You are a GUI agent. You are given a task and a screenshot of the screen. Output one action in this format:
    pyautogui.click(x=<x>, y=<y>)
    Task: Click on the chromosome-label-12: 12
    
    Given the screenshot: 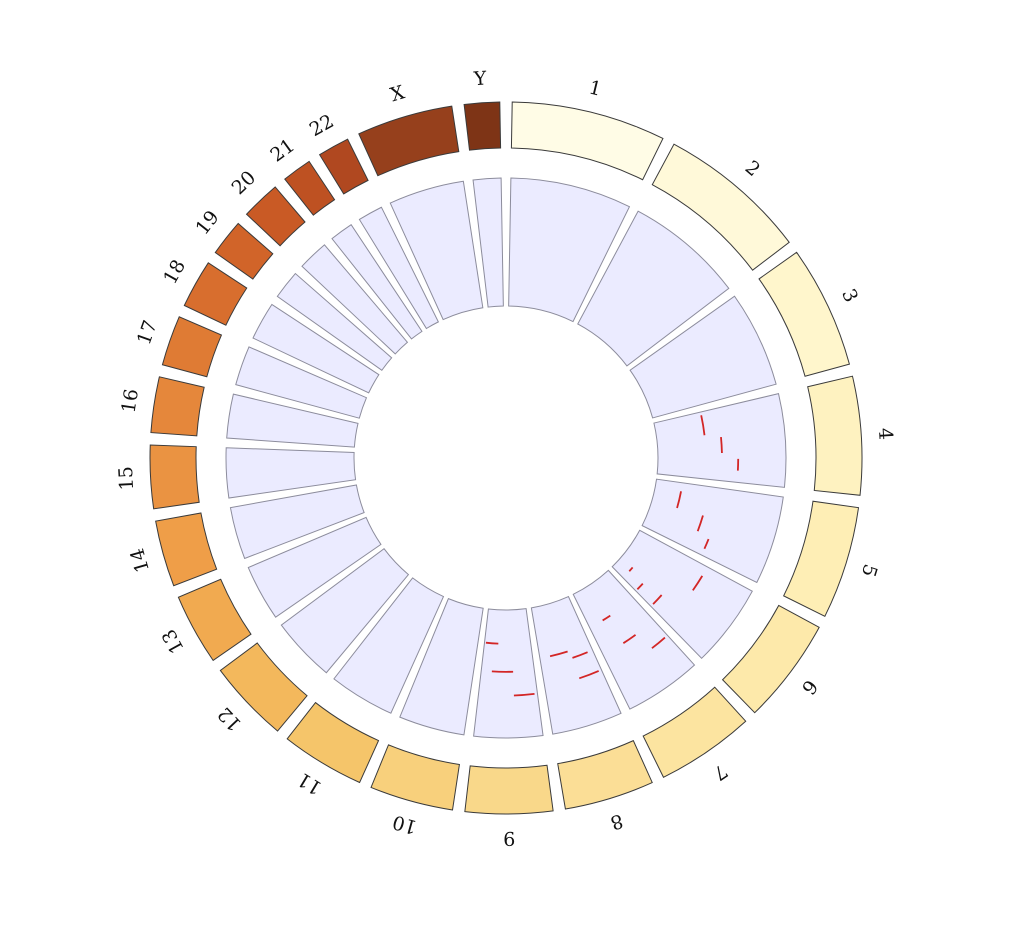 What is the action you would take?
    pyautogui.click(x=229, y=719)
    